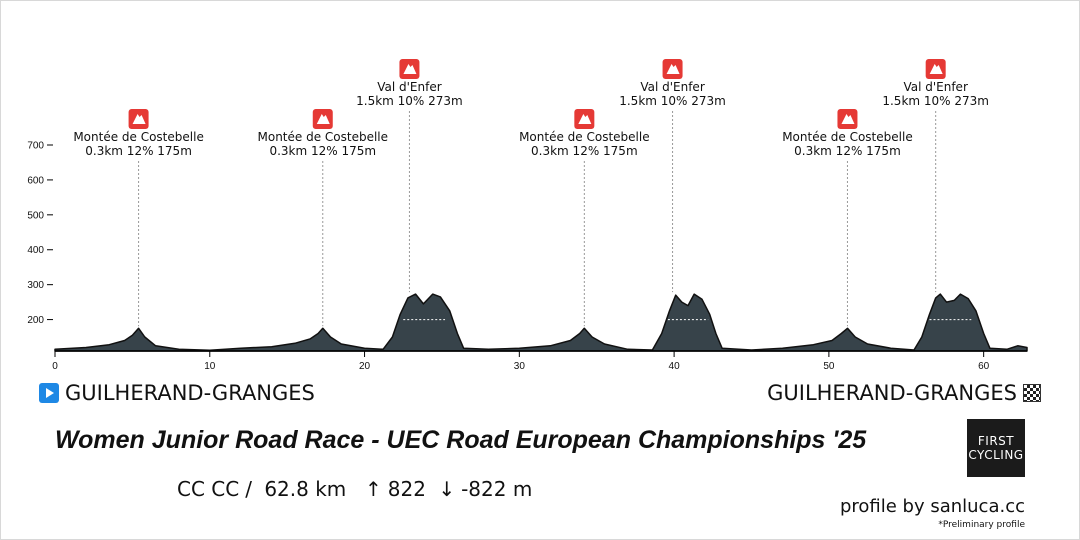 The height and width of the screenshot is (540, 1080). I want to click on x-tick-label: 60, so click(984, 366).